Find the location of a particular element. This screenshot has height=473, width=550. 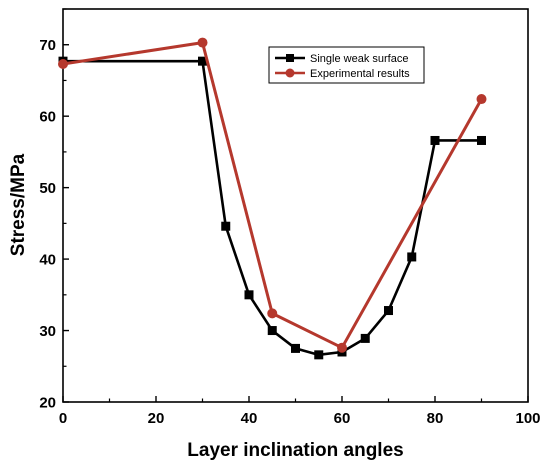

x-tick-label: 80 is located at coordinates (435, 418).